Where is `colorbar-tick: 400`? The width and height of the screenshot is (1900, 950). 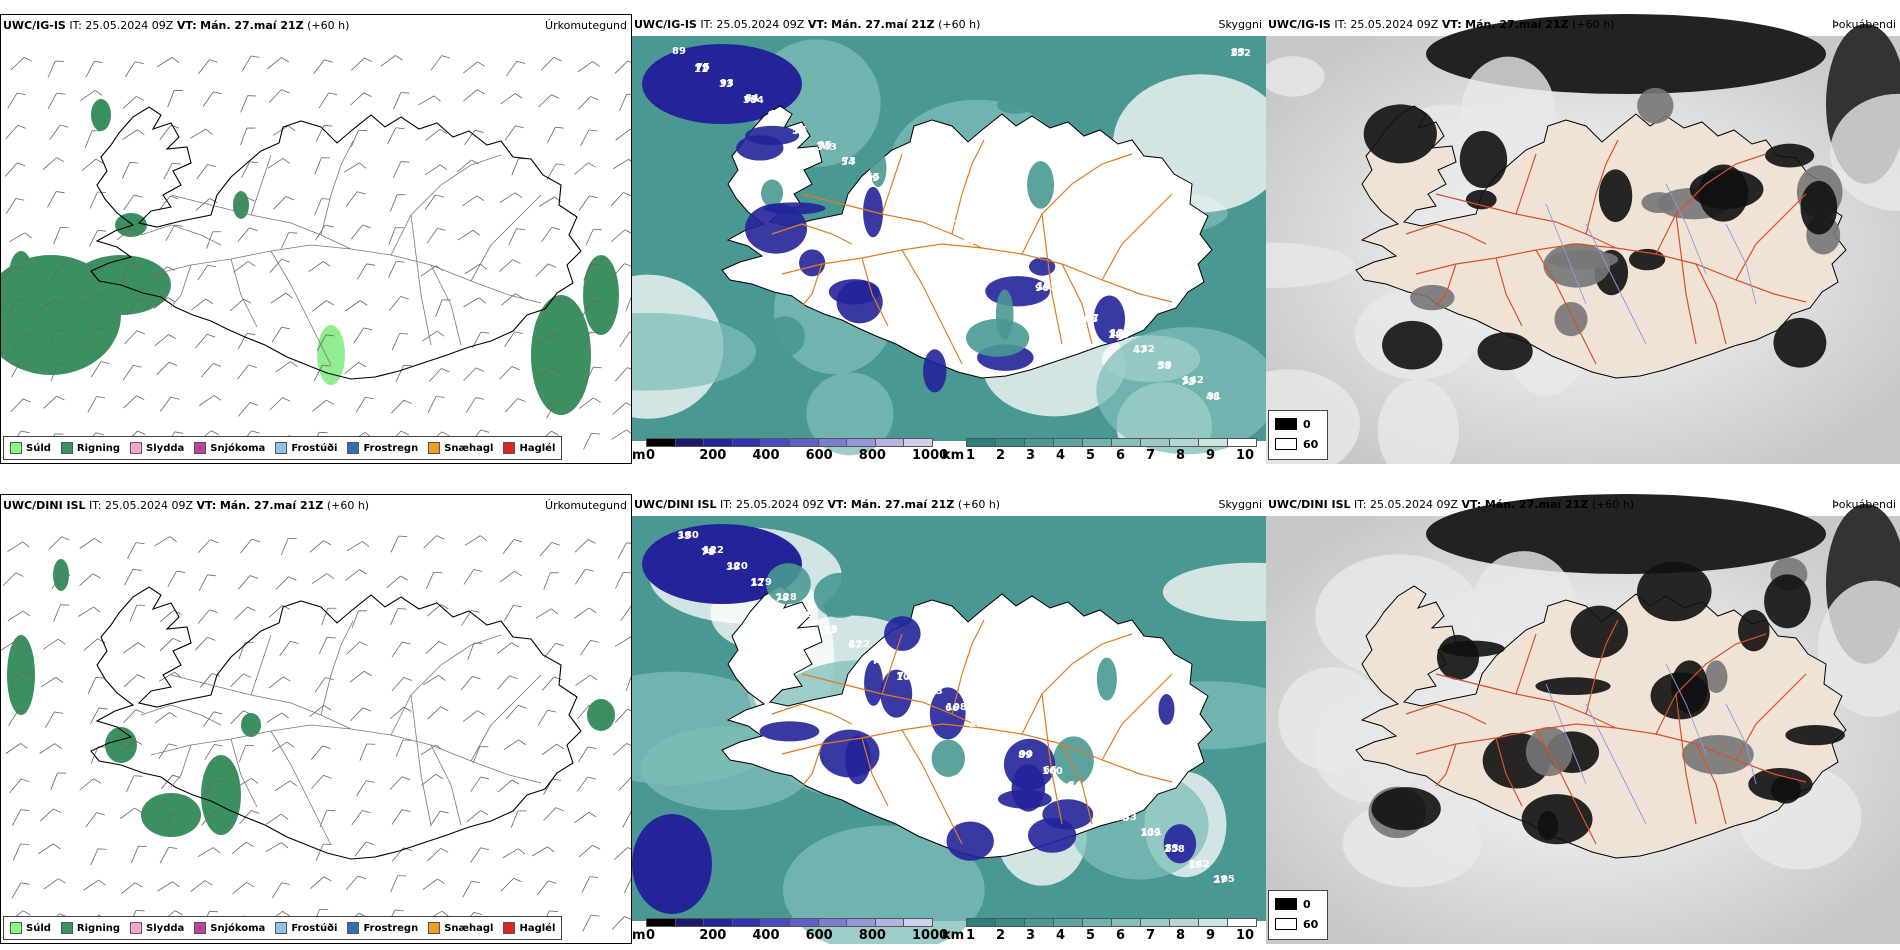
colorbar-tick: 400 is located at coordinates (766, 455).